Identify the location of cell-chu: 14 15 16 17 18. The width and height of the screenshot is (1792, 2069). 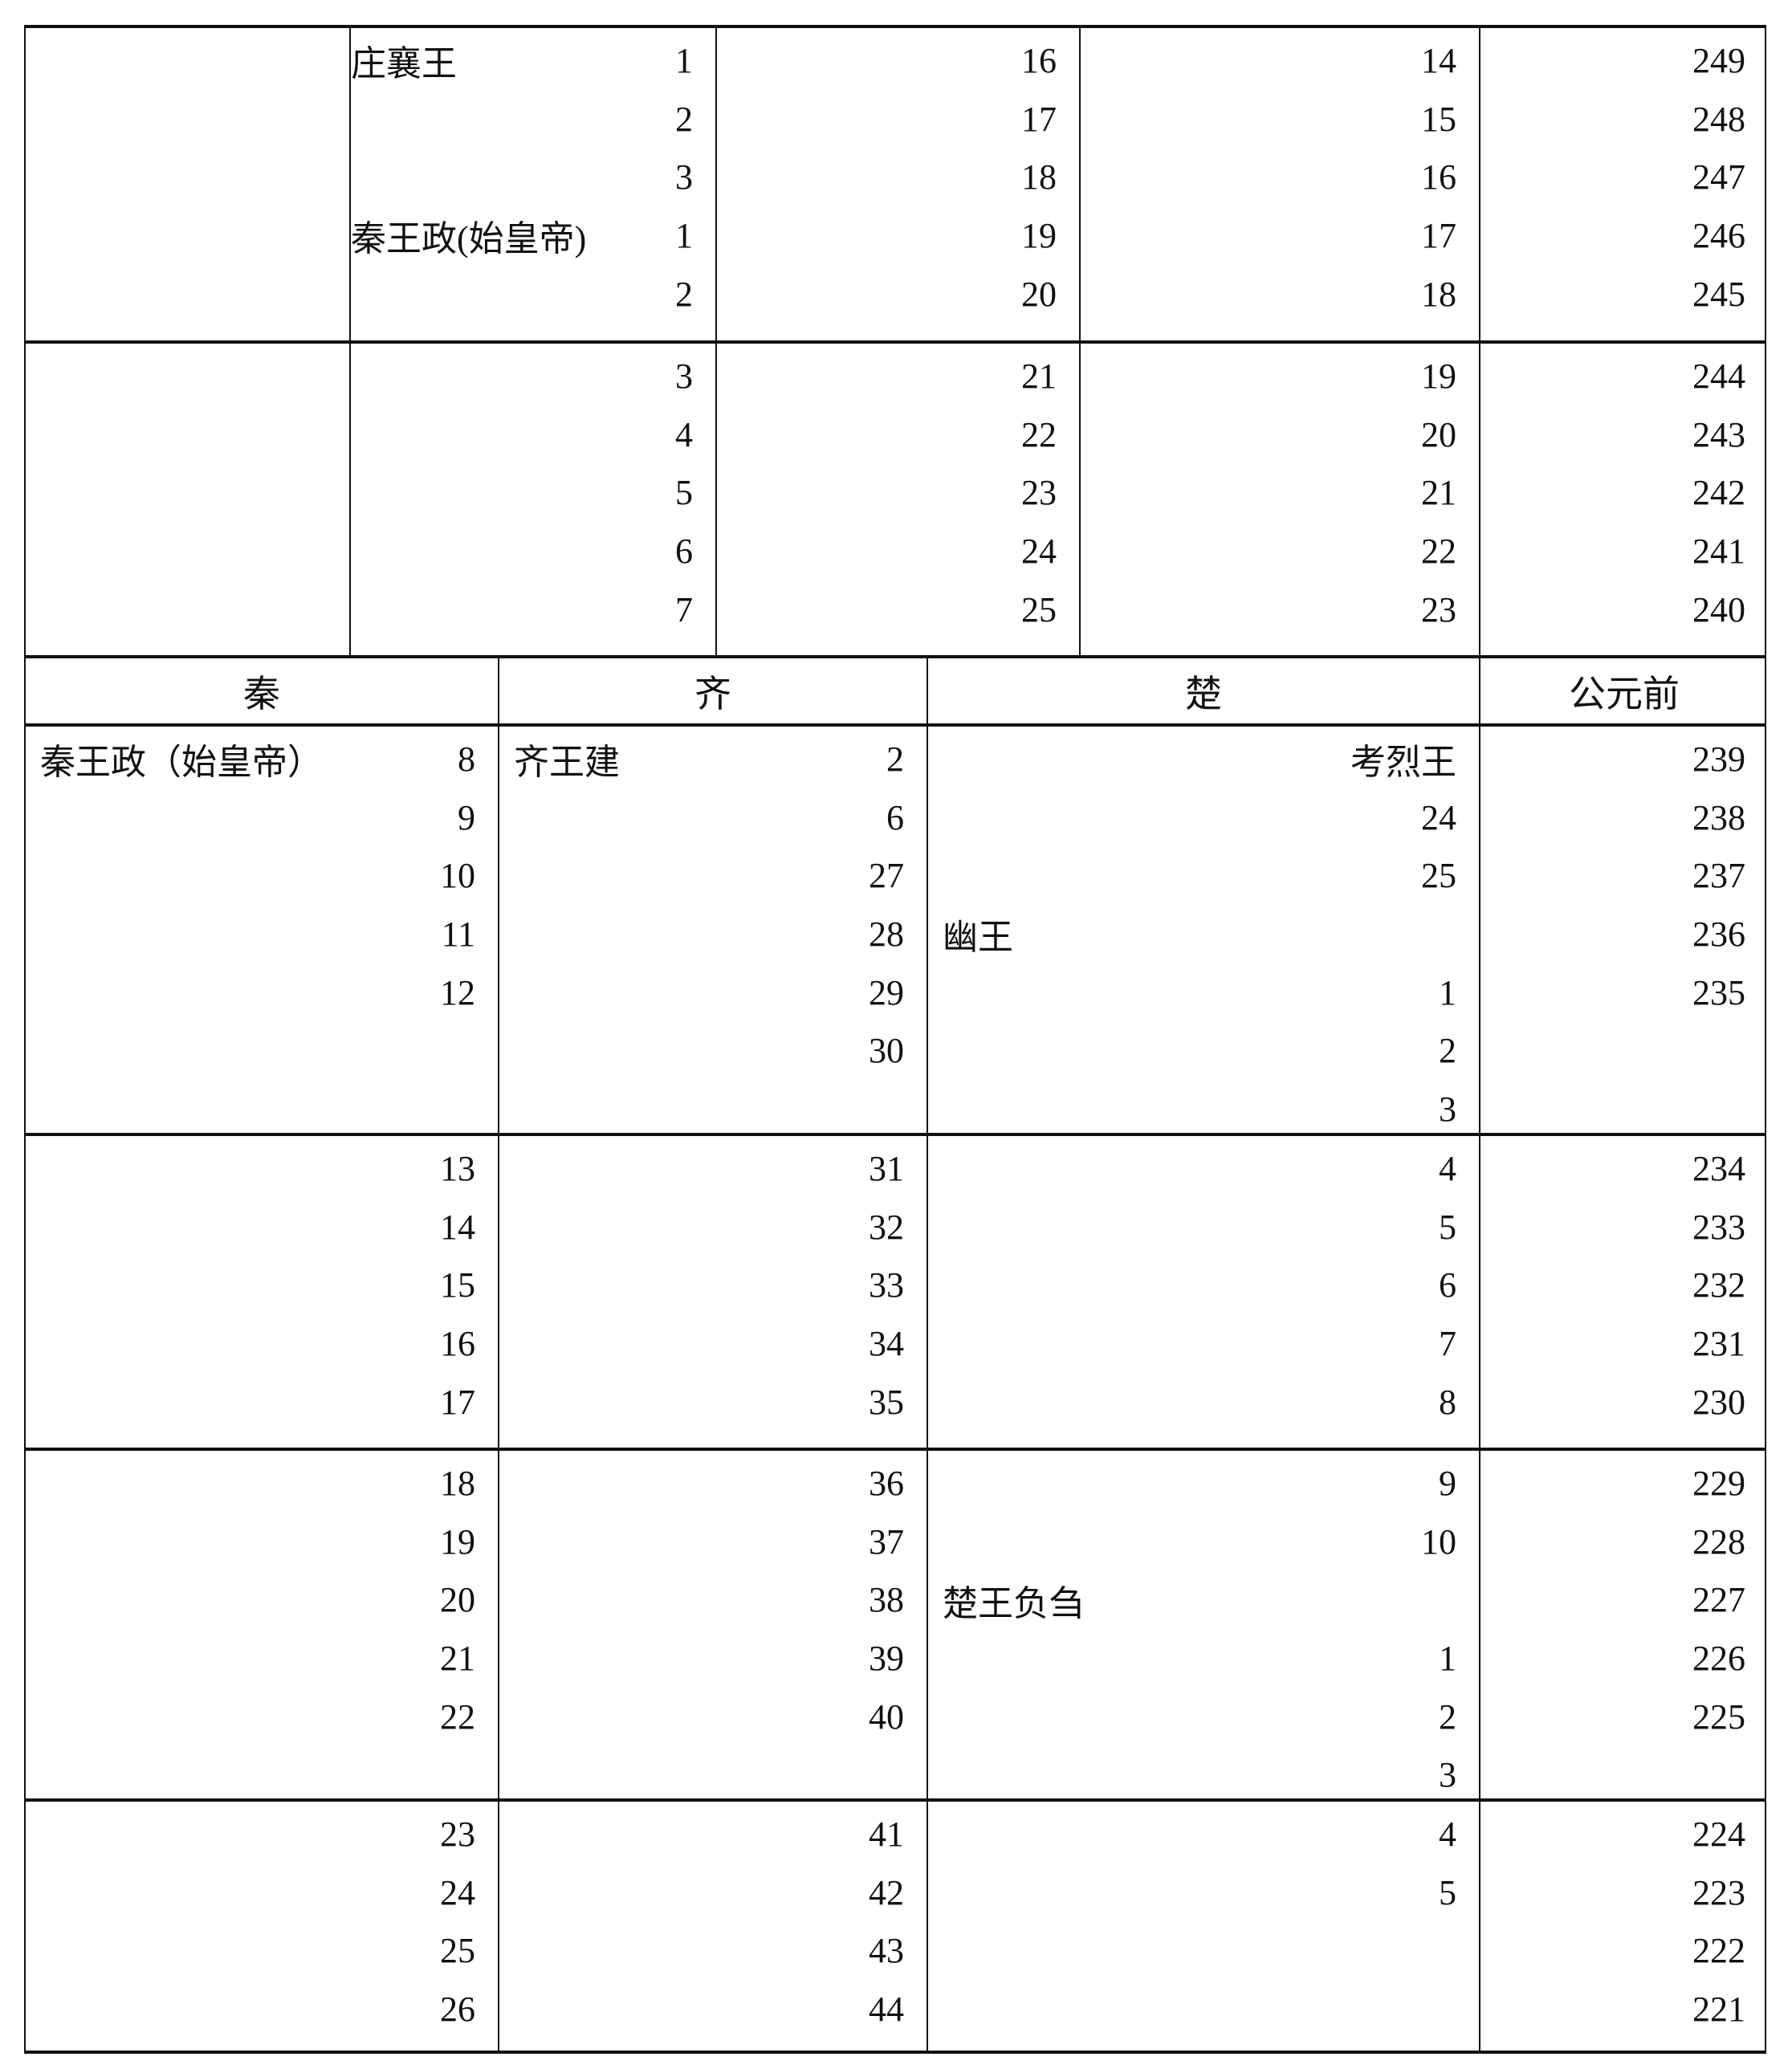
(1279, 184).